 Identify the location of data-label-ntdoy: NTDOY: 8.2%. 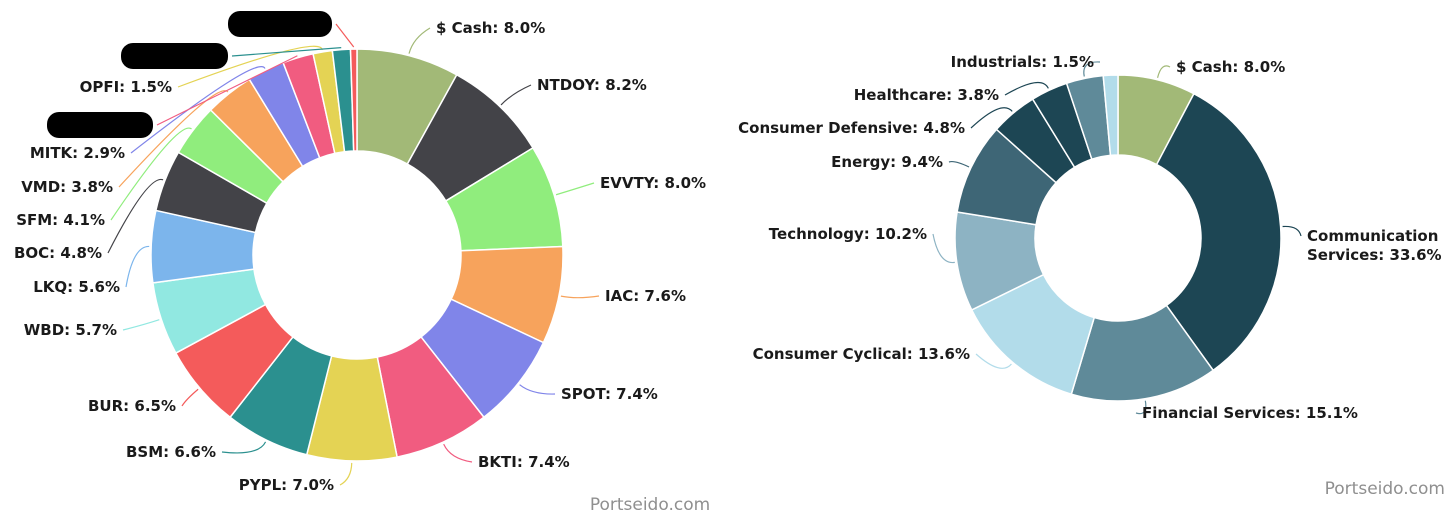
(592, 85).